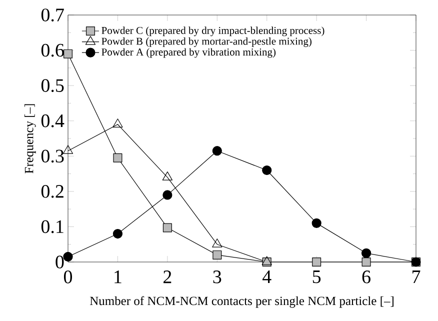 The height and width of the screenshot is (321, 438). Describe the element at coordinates (52, 227) in the screenshot. I see `y-tick-label: 0.1` at that location.